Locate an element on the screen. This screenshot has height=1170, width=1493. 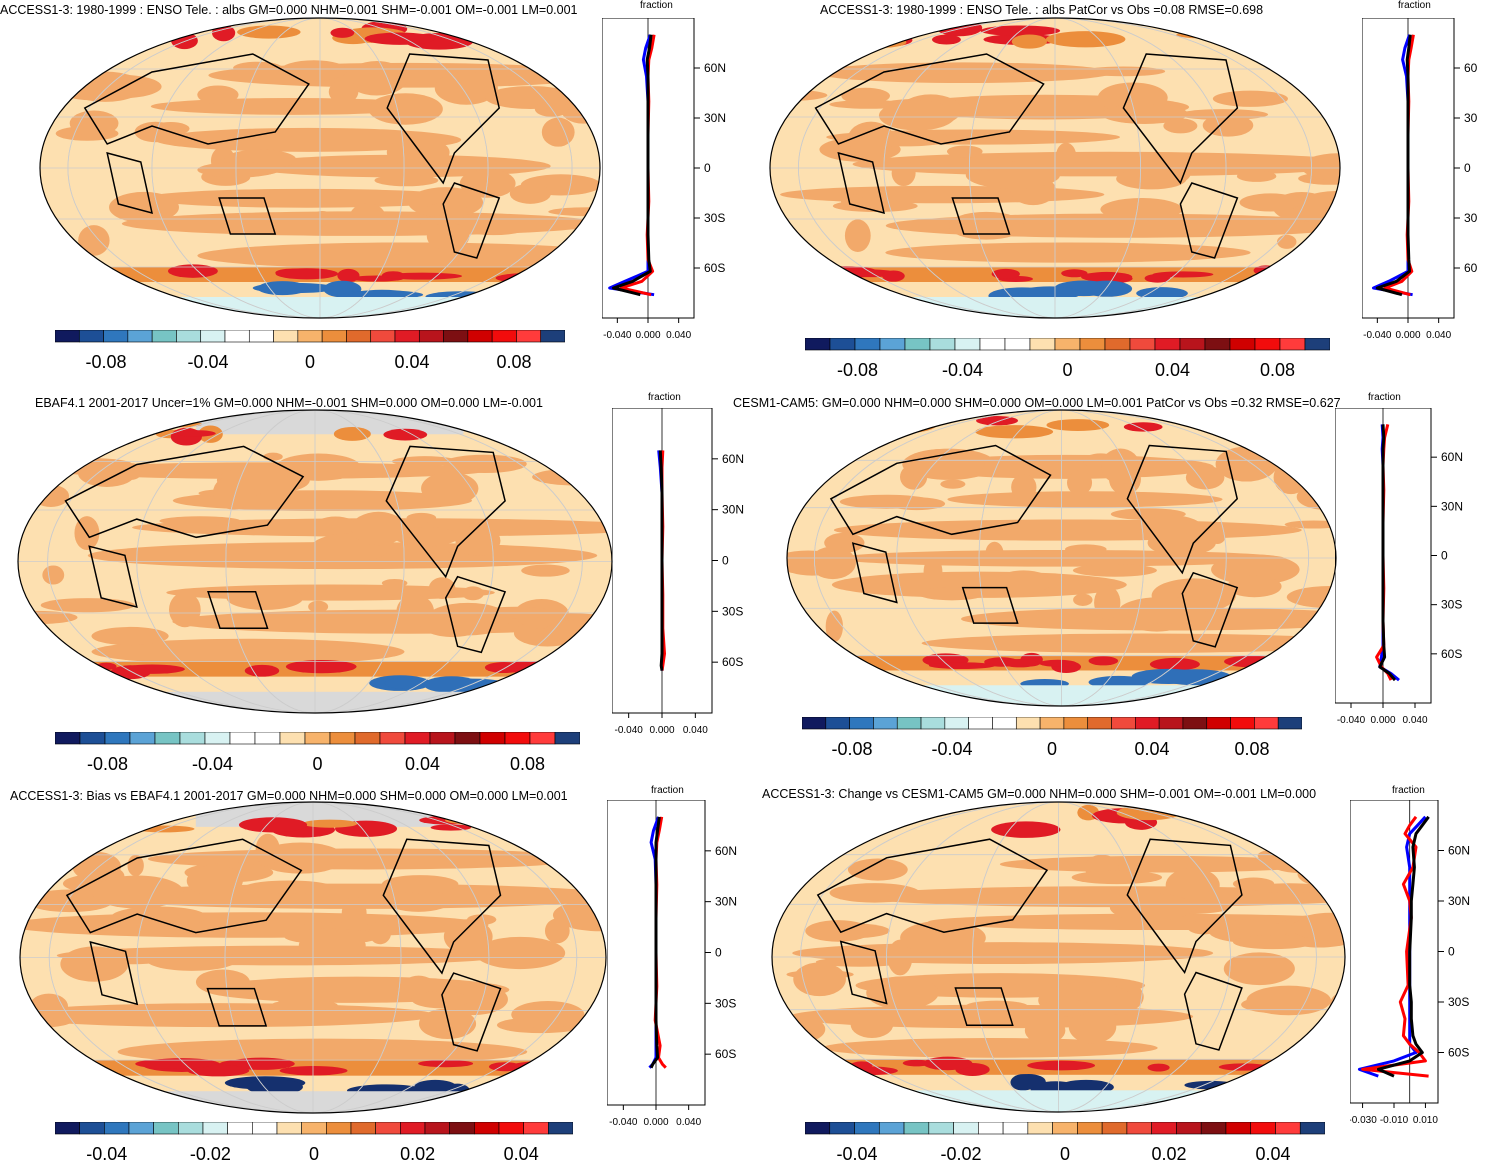
x-tick-label: 0.000 is located at coordinates (661, 730).